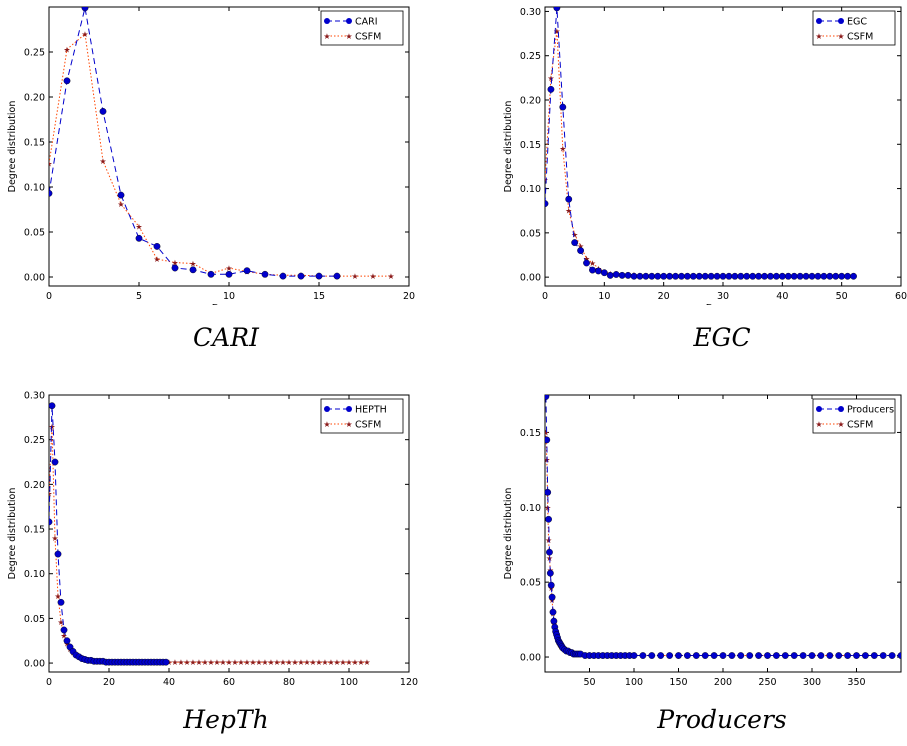 This screenshot has height=746, width=907. Describe the element at coordinates (856, 682) in the screenshot. I see `x-tick-label: 350` at that location.